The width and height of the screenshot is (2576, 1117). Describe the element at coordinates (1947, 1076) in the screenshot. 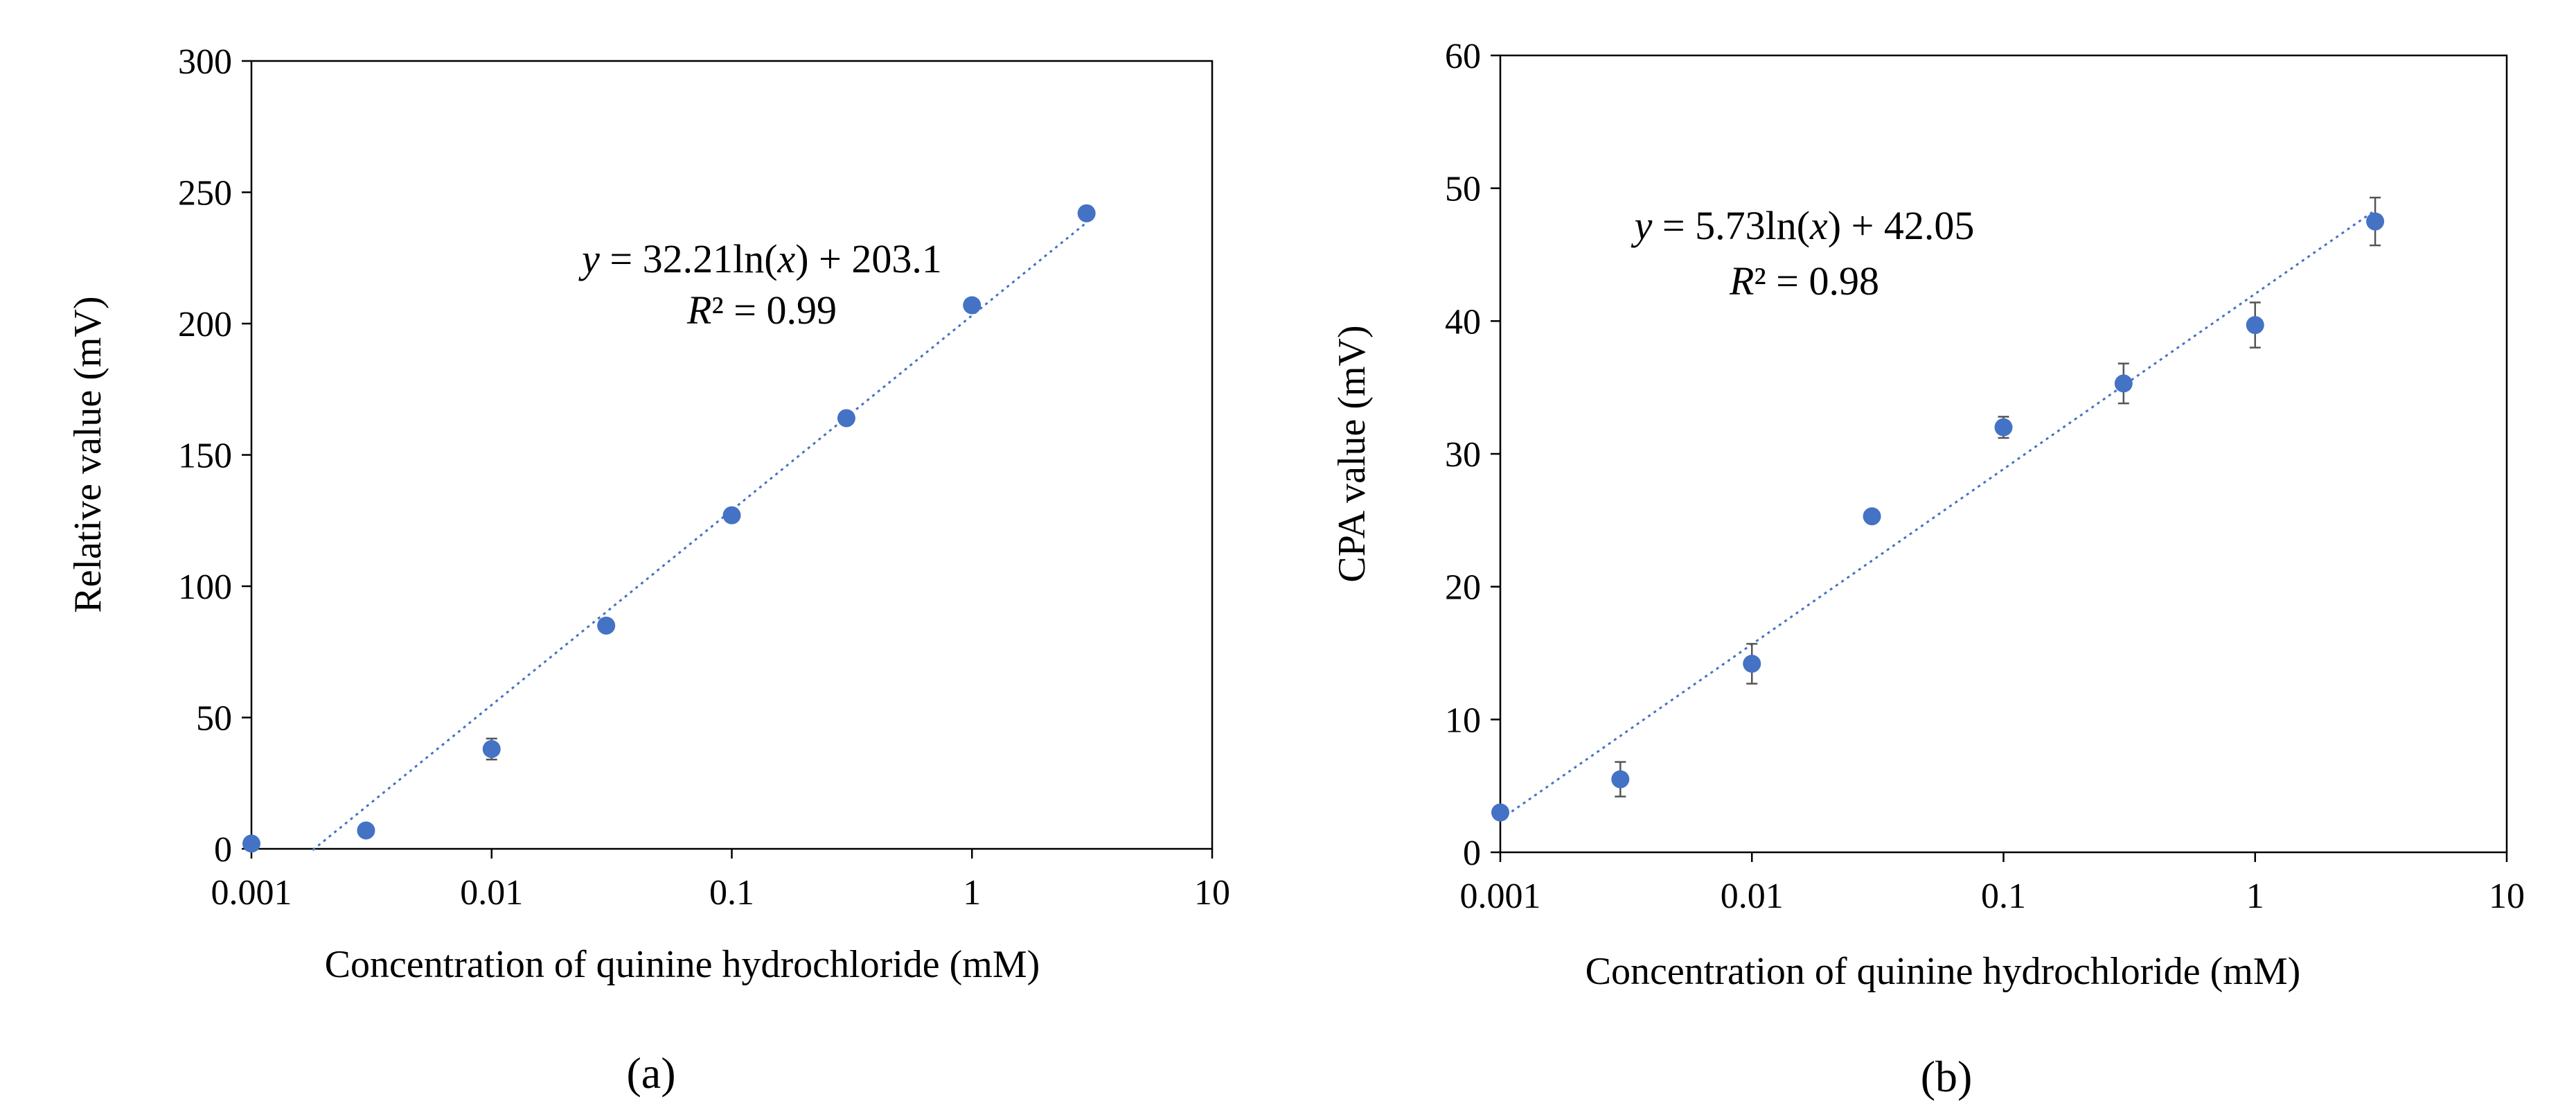

I see `chart-b-panel-label: (b)` at that location.